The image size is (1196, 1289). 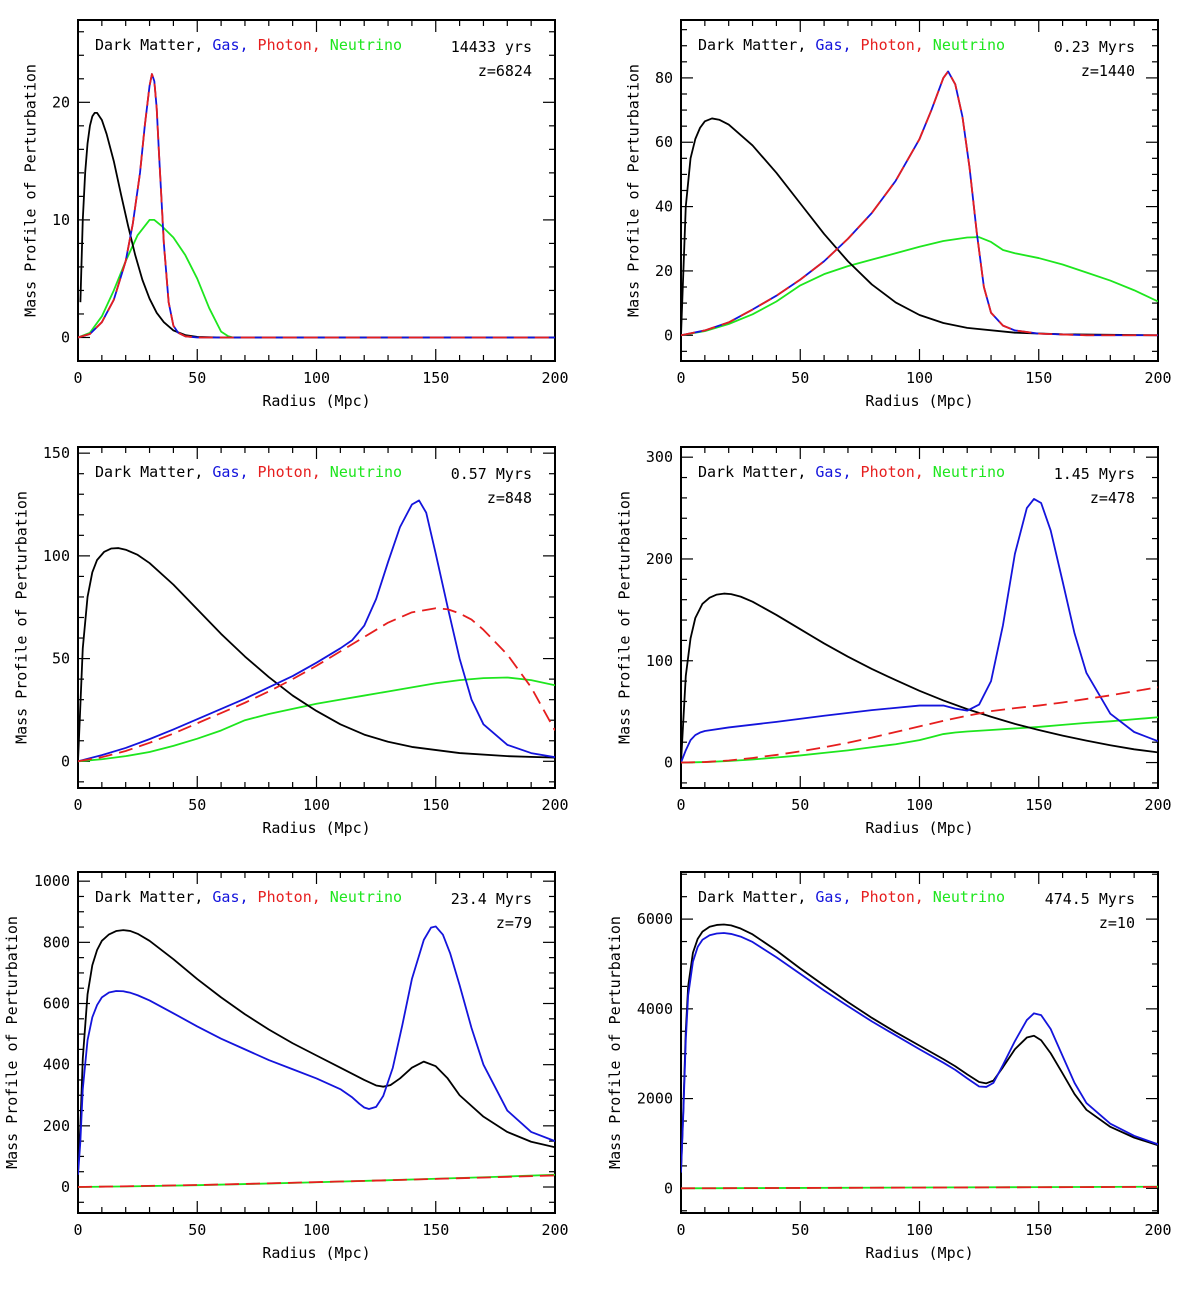 I want to click on time-label: 1.45 Myrs, so click(x=1094, y=474).